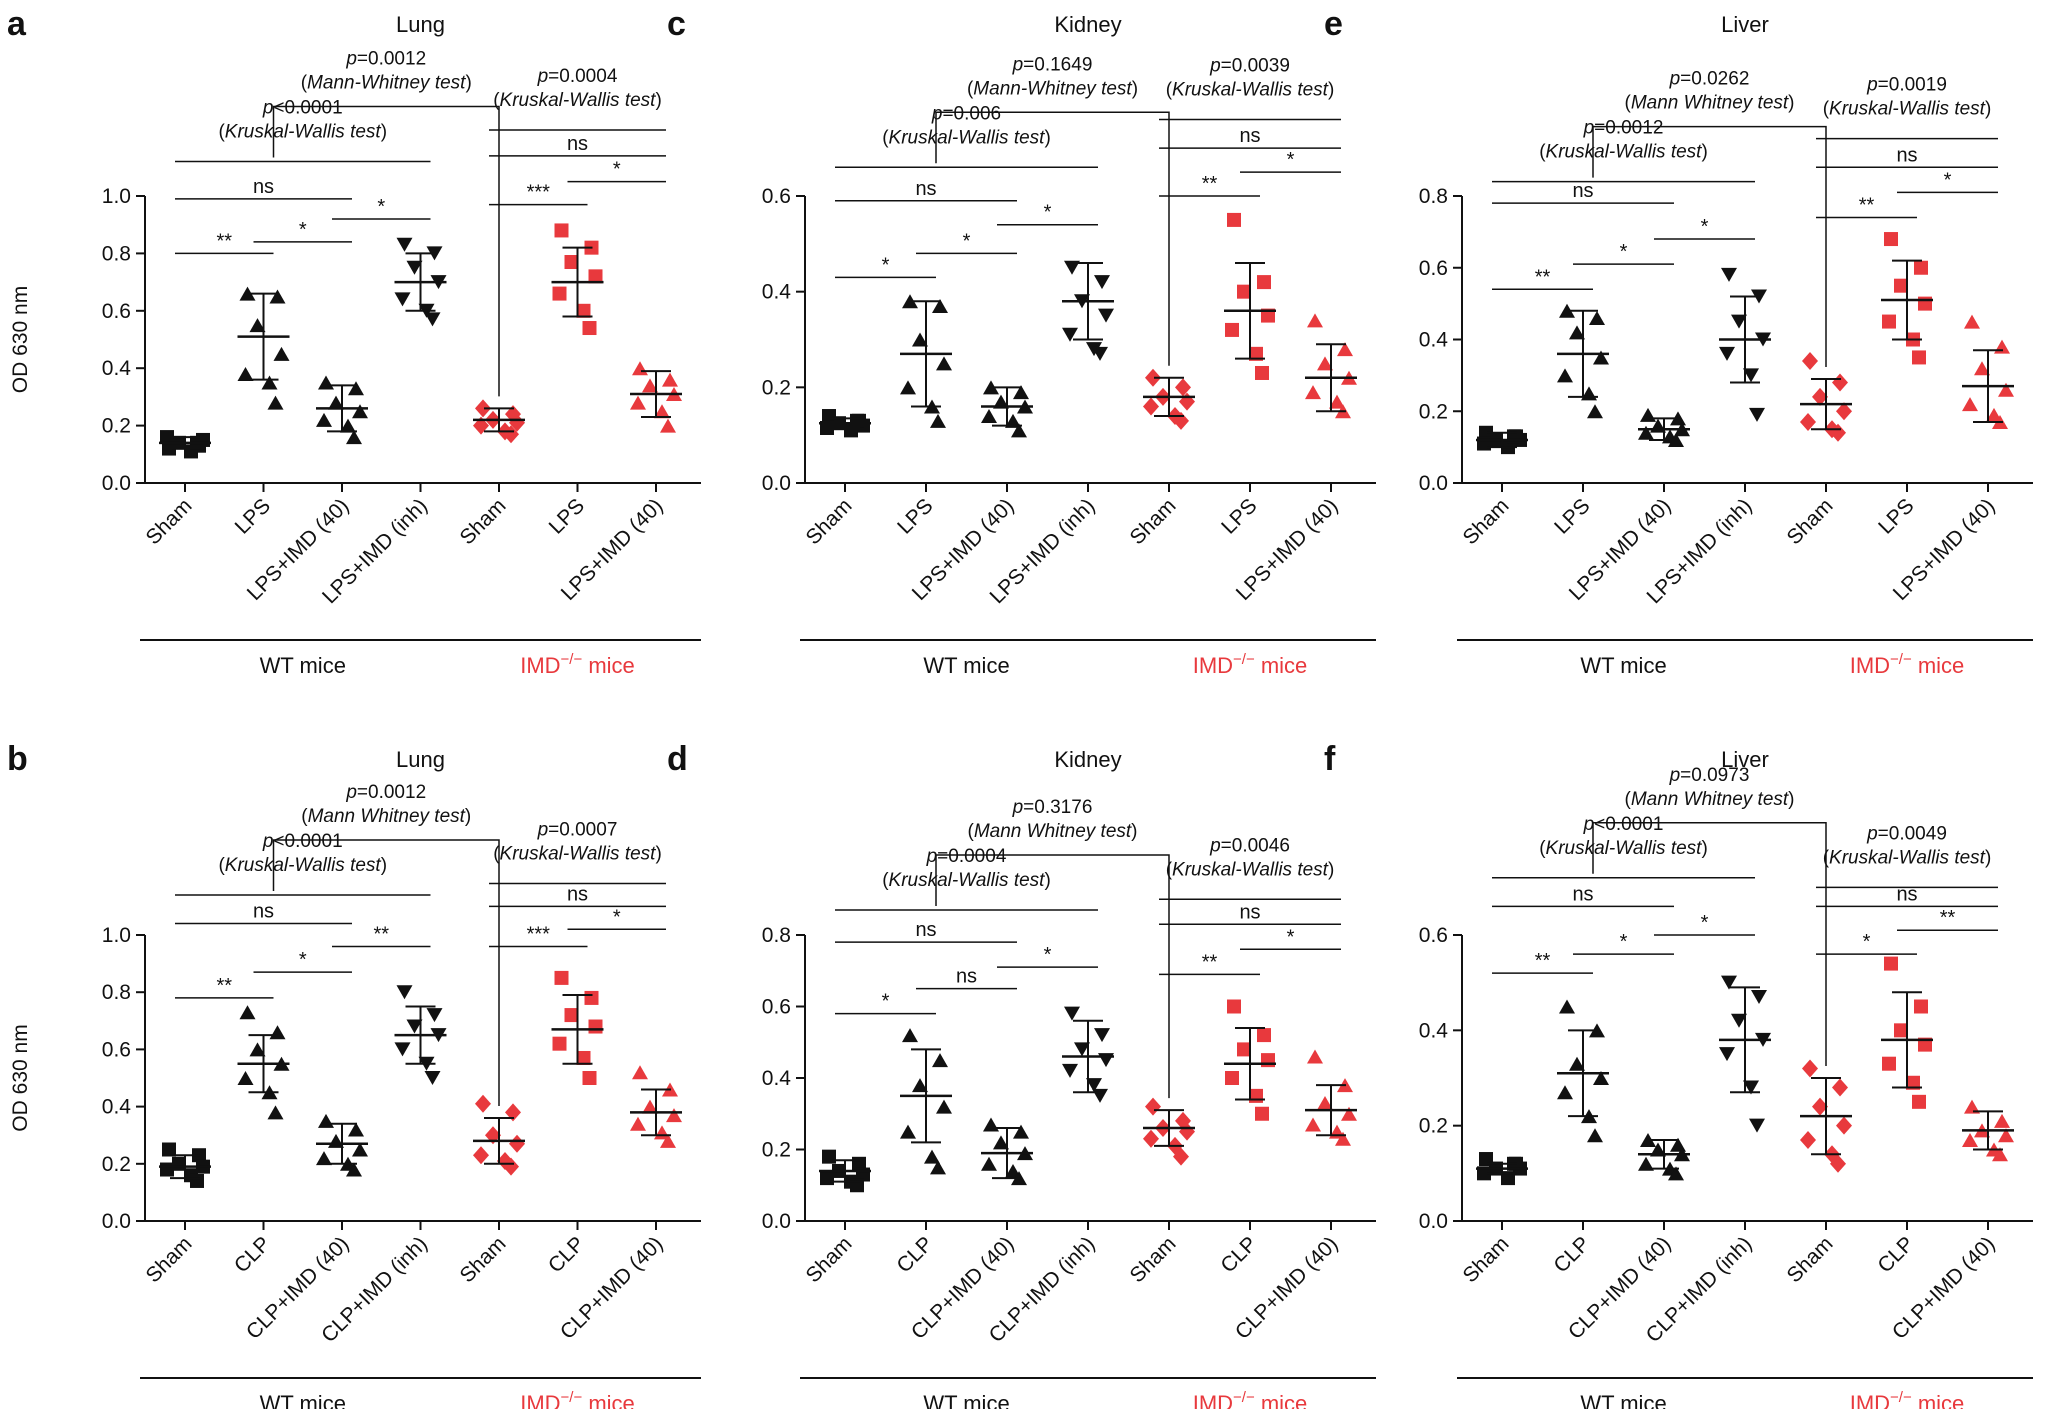 Image resolution: width=2055 pixels, height=1409 pixels. Describe the element at coordinates (1281, 665) in the screenshot. I see `imd-label-mice: mice` at that location.